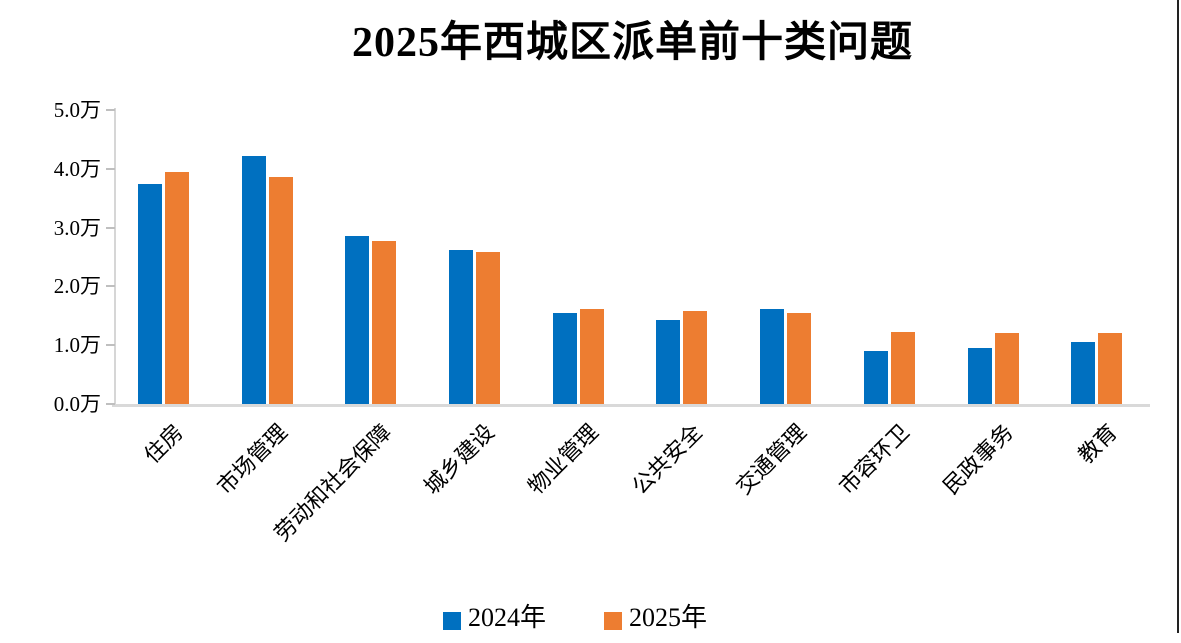 This screenshot has width=1181, height=643. Describe the element at coordinates (978, 459) in the screenshot. I see `x-axis-label: 民政事务` at that location.